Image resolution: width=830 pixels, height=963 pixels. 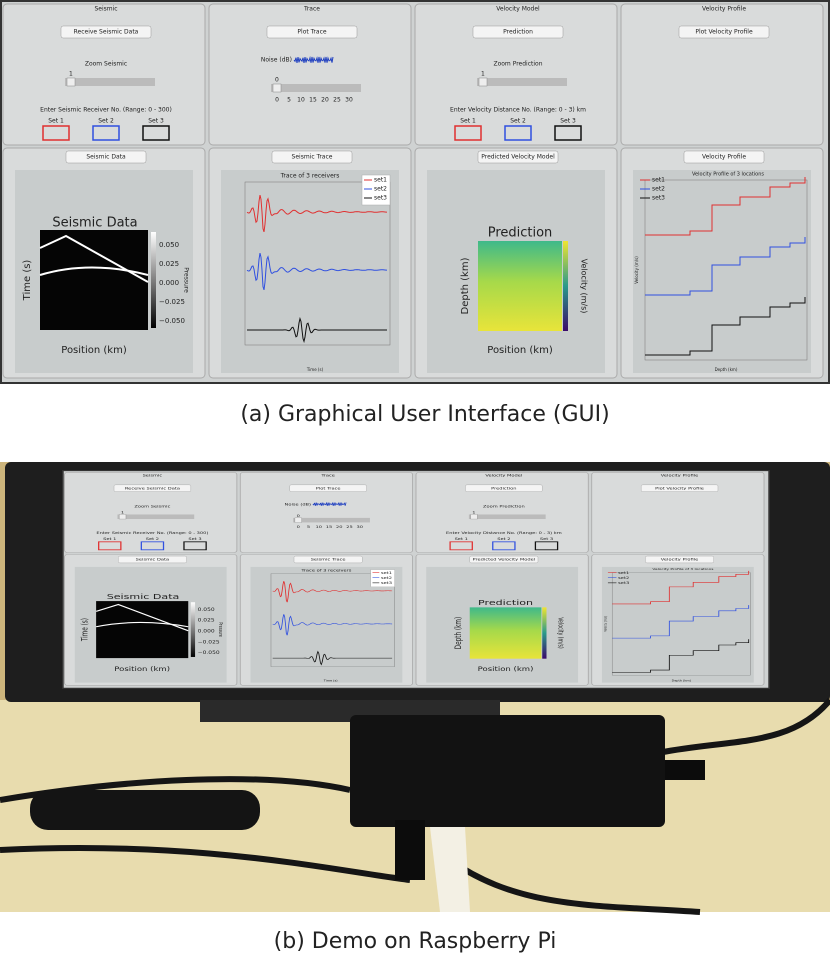 I want to click on noise-icon, so click(x=329, y=503).